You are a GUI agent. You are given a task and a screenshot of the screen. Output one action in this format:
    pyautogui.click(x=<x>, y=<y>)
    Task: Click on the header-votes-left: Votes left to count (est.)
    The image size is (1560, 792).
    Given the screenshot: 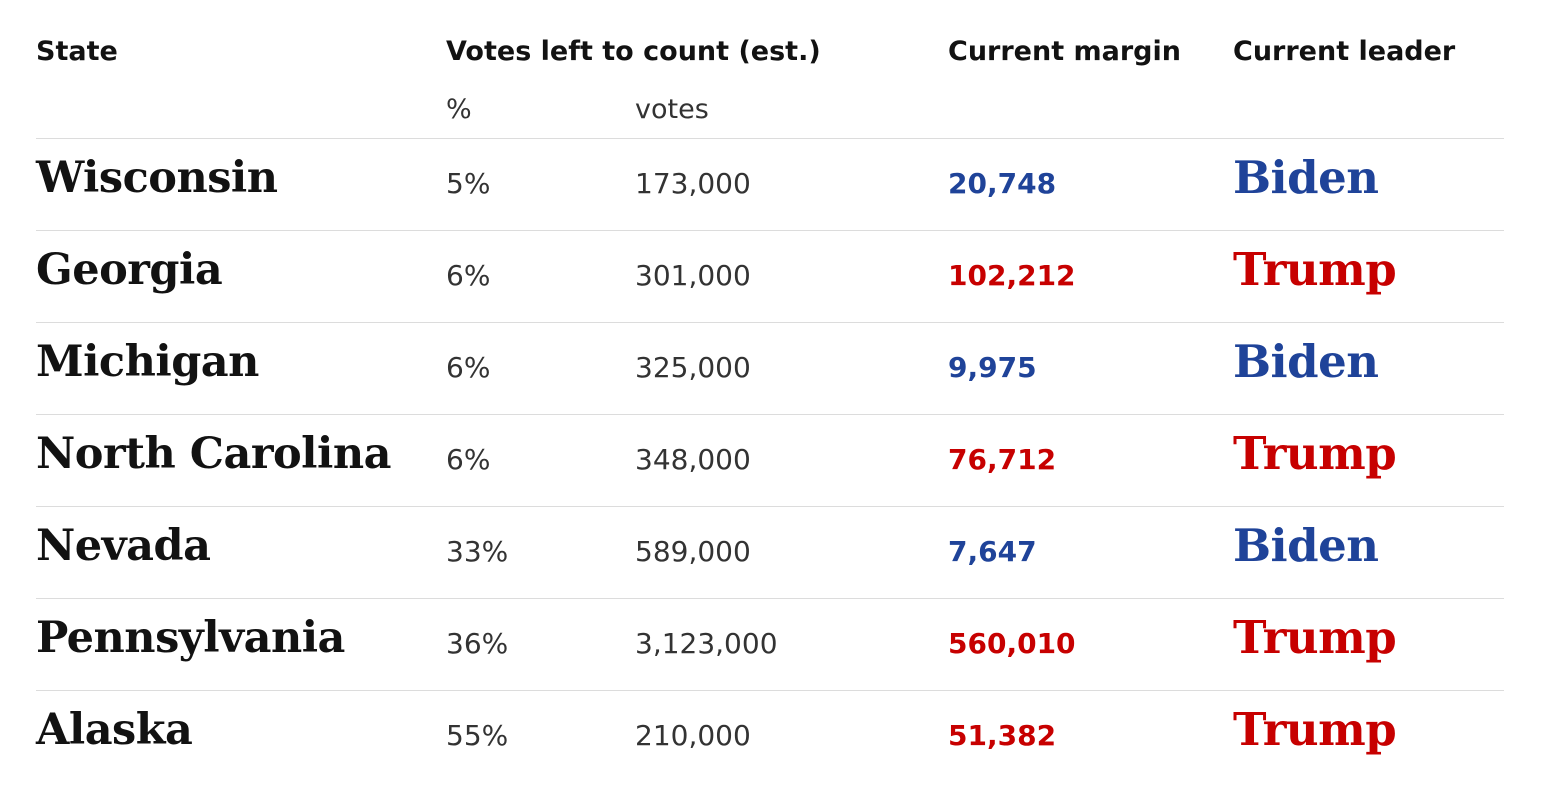 What is the action you would take?
    pyautogui.click(x=633, y=51)
    